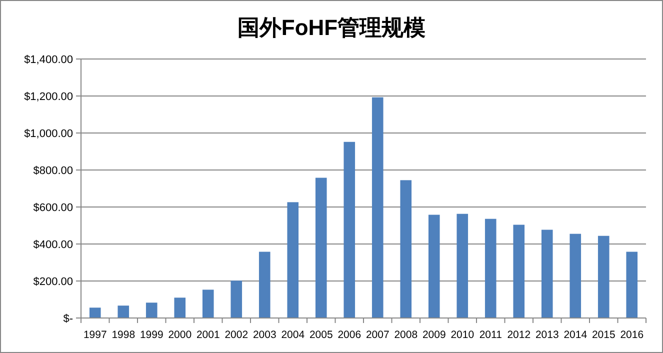  What do you see at coordinates (321, 335) in the screenshot?
I see `x-tick-label: 2005` at bounding box center [321, 335].